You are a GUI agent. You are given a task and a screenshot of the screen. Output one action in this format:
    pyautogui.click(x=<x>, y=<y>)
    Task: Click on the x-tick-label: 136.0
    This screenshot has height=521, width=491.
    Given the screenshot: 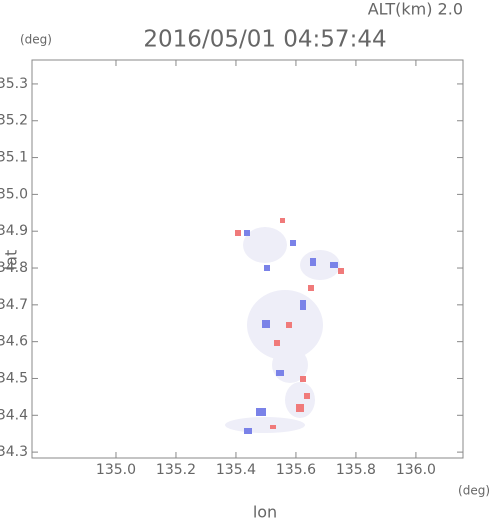 What is the action you would take?
    pyautogui.click(x=416, y=470)
    